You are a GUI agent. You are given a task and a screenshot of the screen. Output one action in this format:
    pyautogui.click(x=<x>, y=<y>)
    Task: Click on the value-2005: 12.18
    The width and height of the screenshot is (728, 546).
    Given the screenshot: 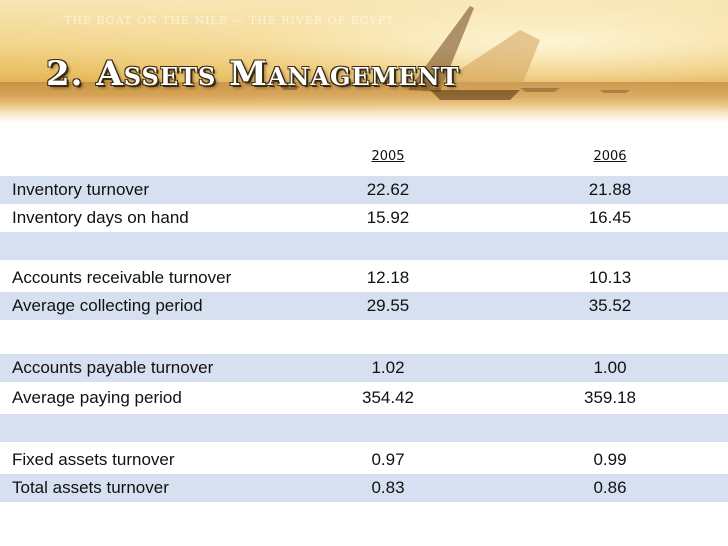 What is the action you would take?
    pyautogui.click(x=388, y=277)
    